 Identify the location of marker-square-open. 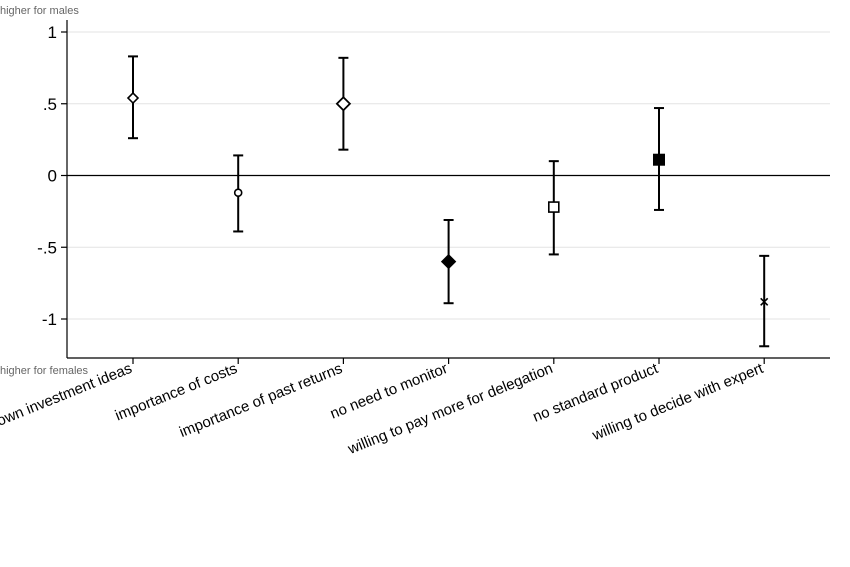
(553, 207).